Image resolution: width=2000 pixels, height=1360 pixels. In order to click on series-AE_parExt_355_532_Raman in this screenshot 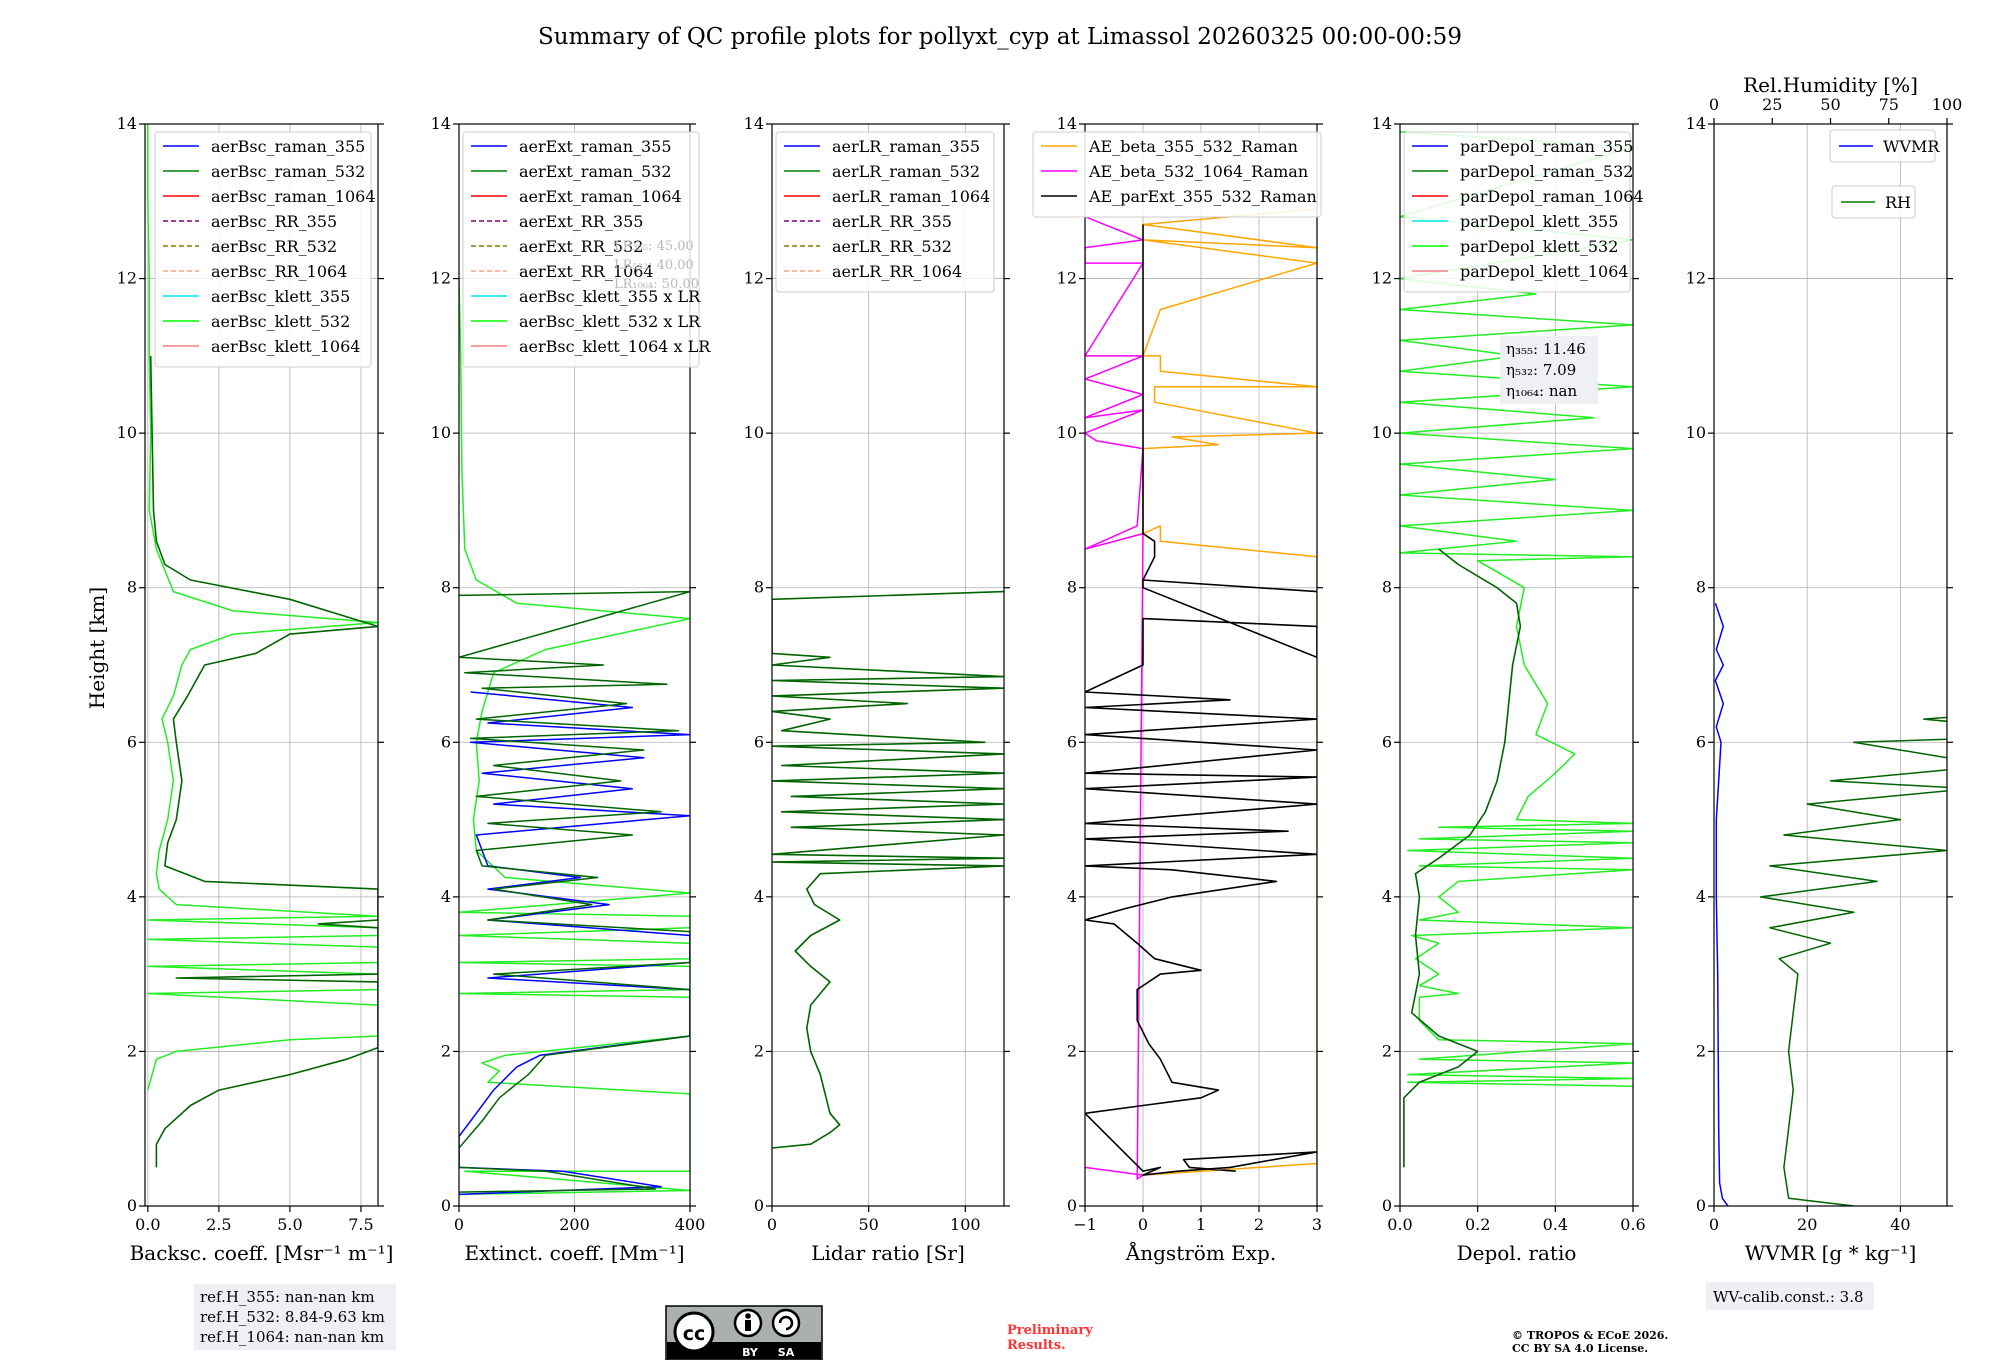, I will do `click(1201, 700)`.